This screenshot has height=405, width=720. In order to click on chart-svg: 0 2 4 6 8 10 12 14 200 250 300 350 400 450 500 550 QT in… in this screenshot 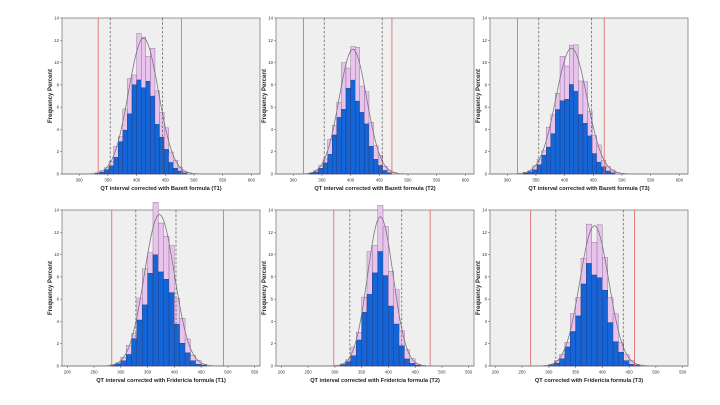, I will do `click(368, 294)`.